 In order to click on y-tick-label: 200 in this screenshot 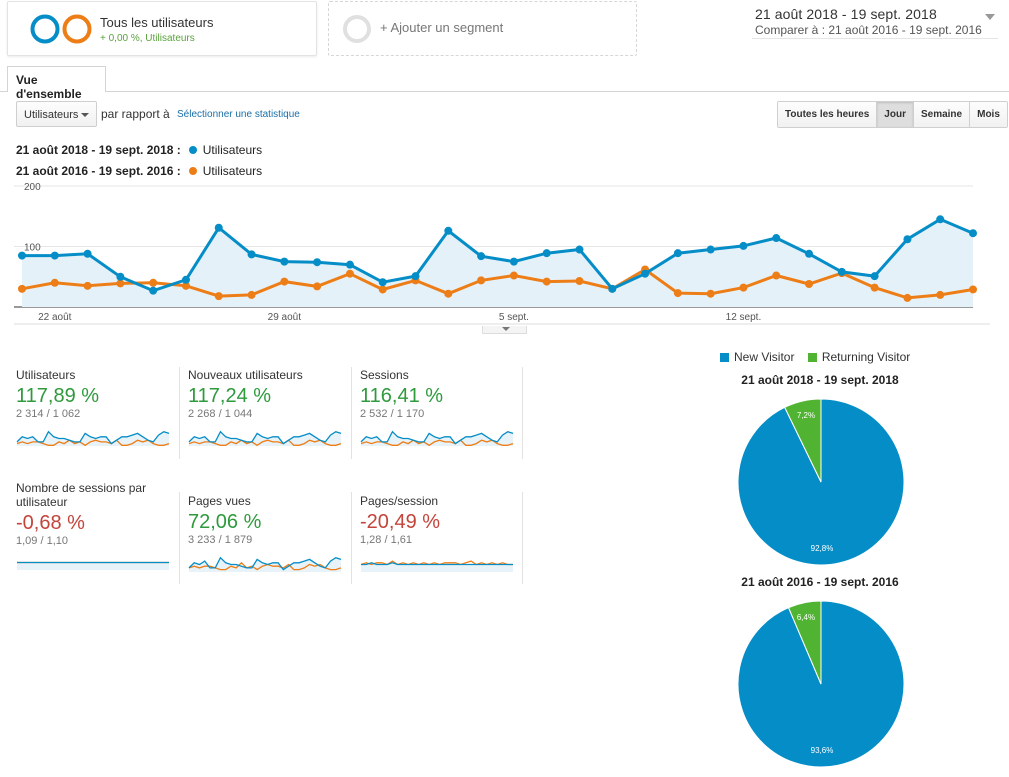, I will do `click(32, 188)`.